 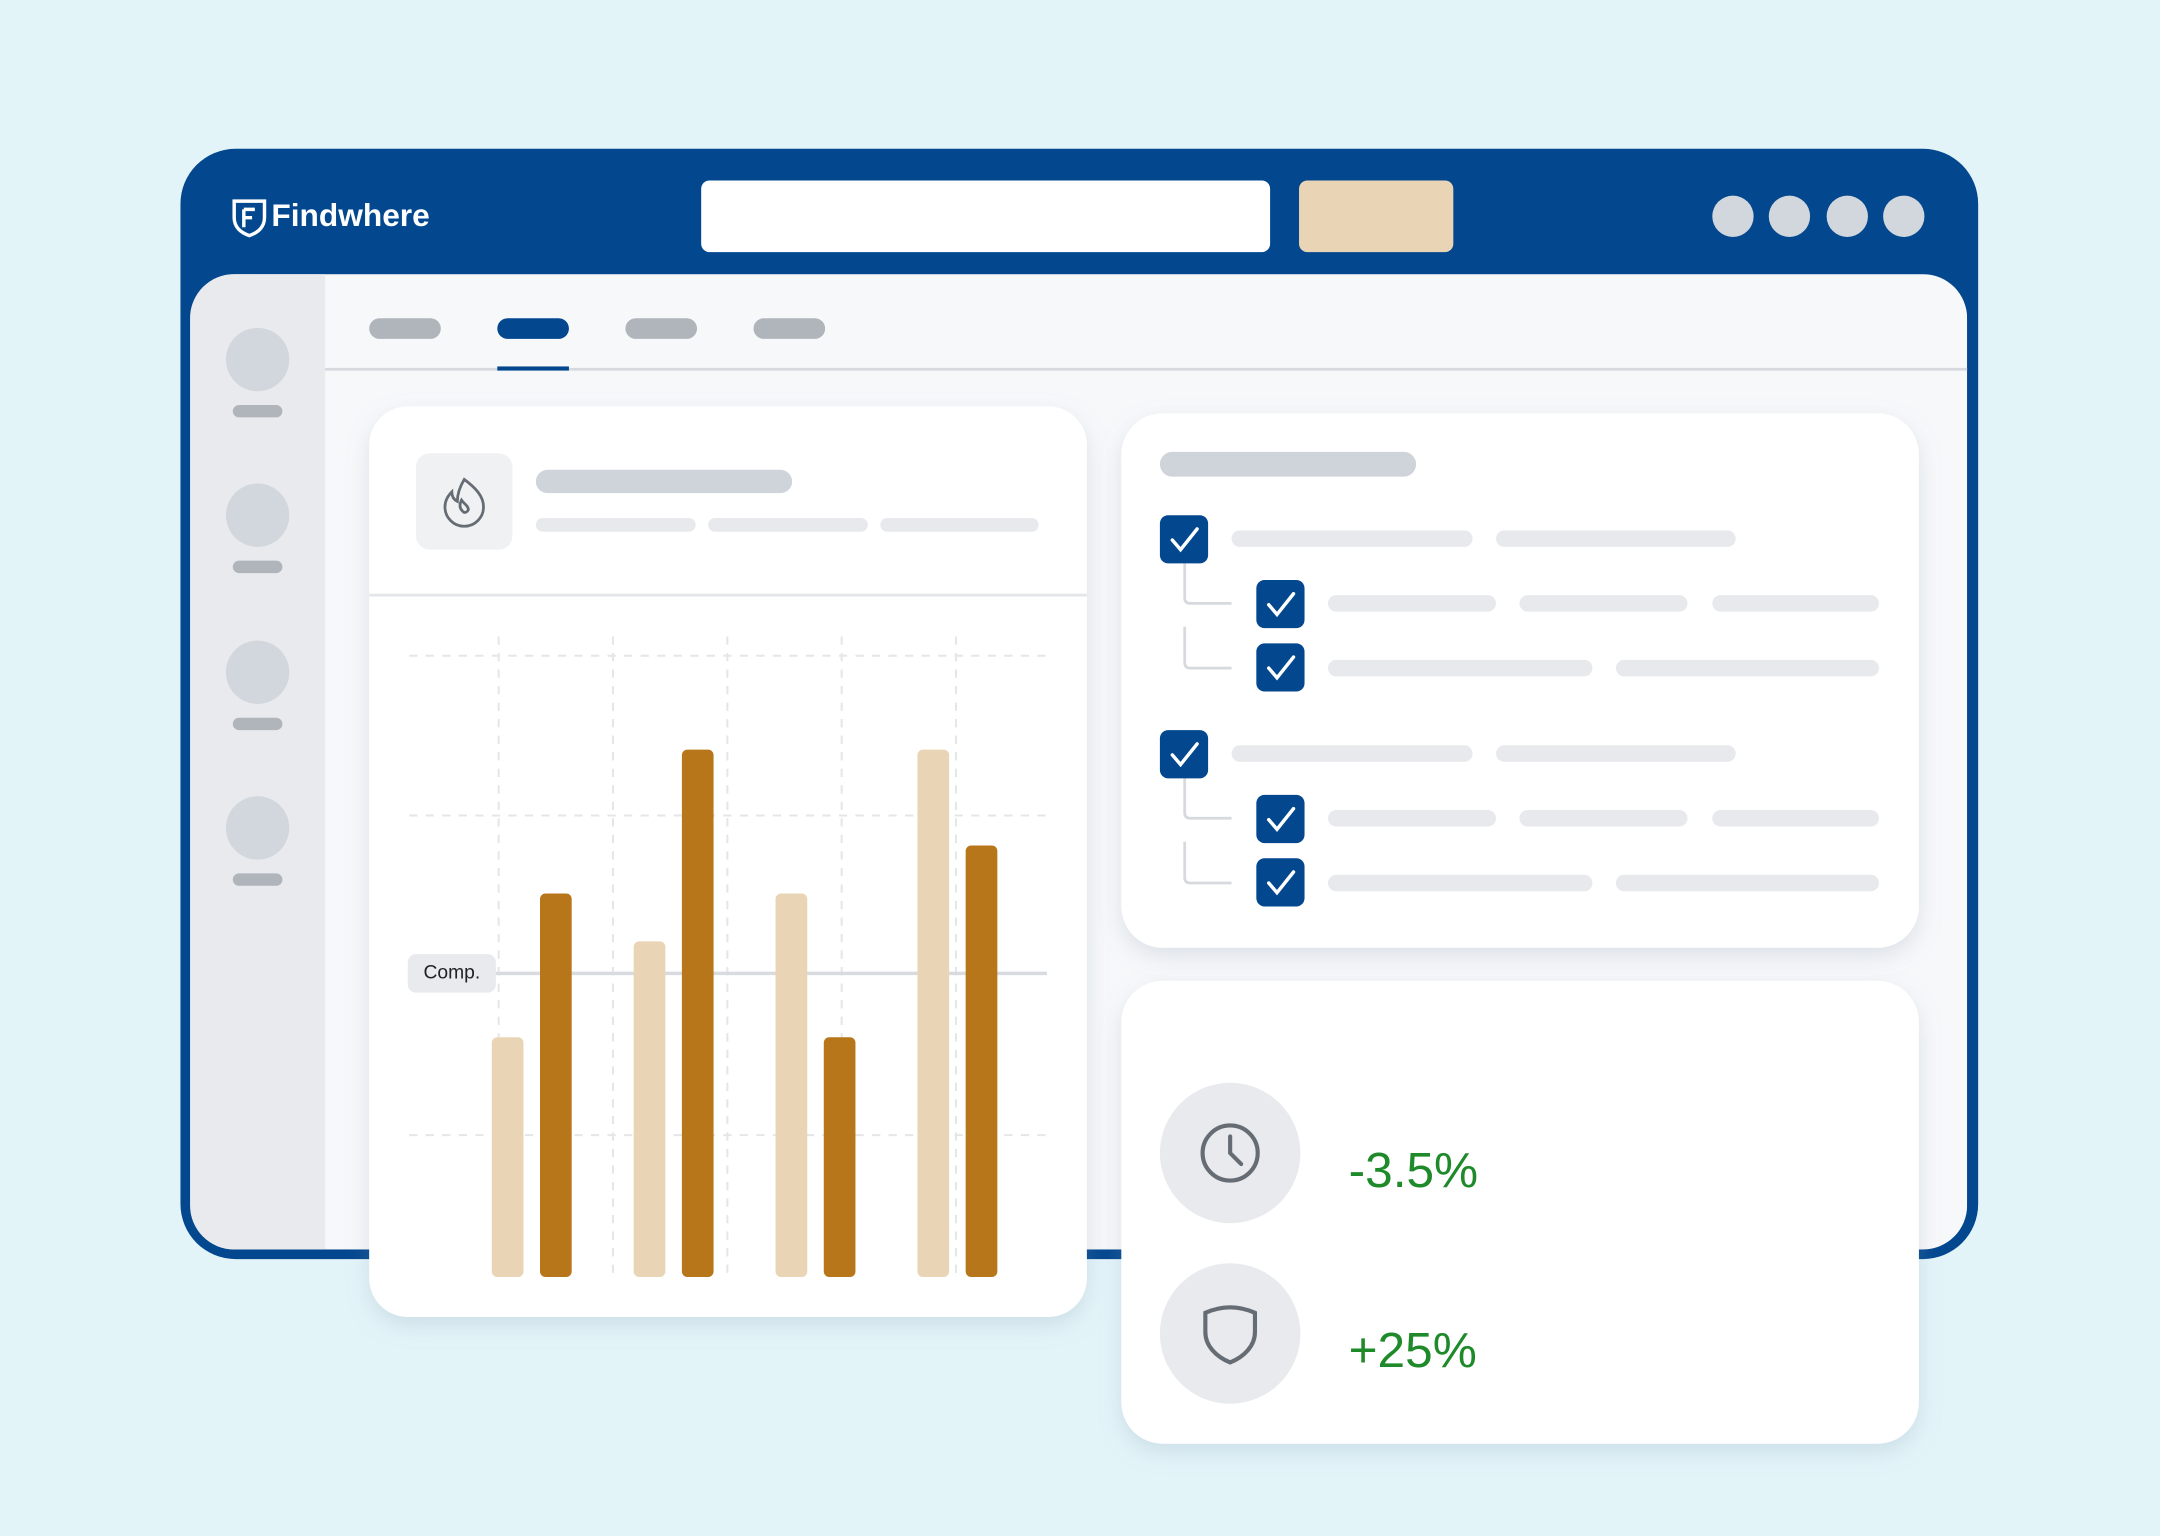 I want to click on search-button, so click(x=1376, y=216).